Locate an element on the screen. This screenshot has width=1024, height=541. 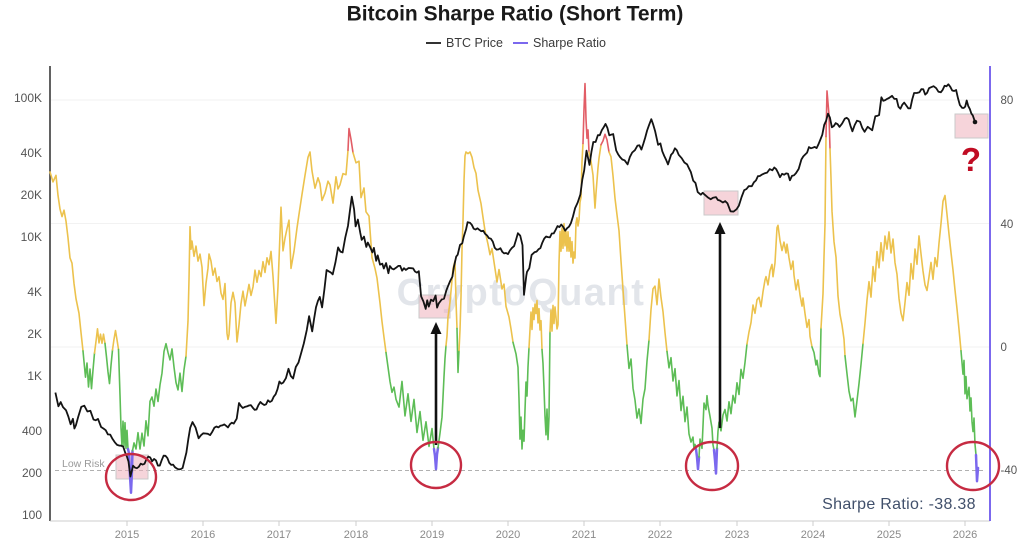
svg-text: 0 is located at coordinates (1004, 348).